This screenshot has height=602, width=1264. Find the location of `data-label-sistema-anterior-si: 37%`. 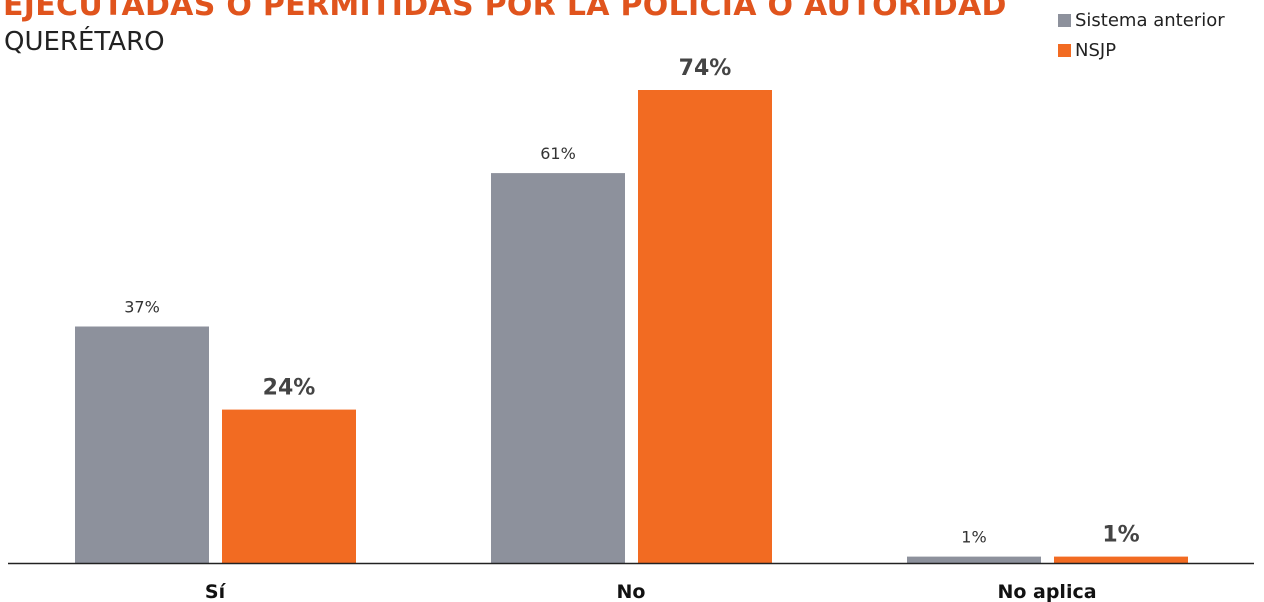

data-label-sistema-anterior-si: 37% is located at coordinates (142, 307).